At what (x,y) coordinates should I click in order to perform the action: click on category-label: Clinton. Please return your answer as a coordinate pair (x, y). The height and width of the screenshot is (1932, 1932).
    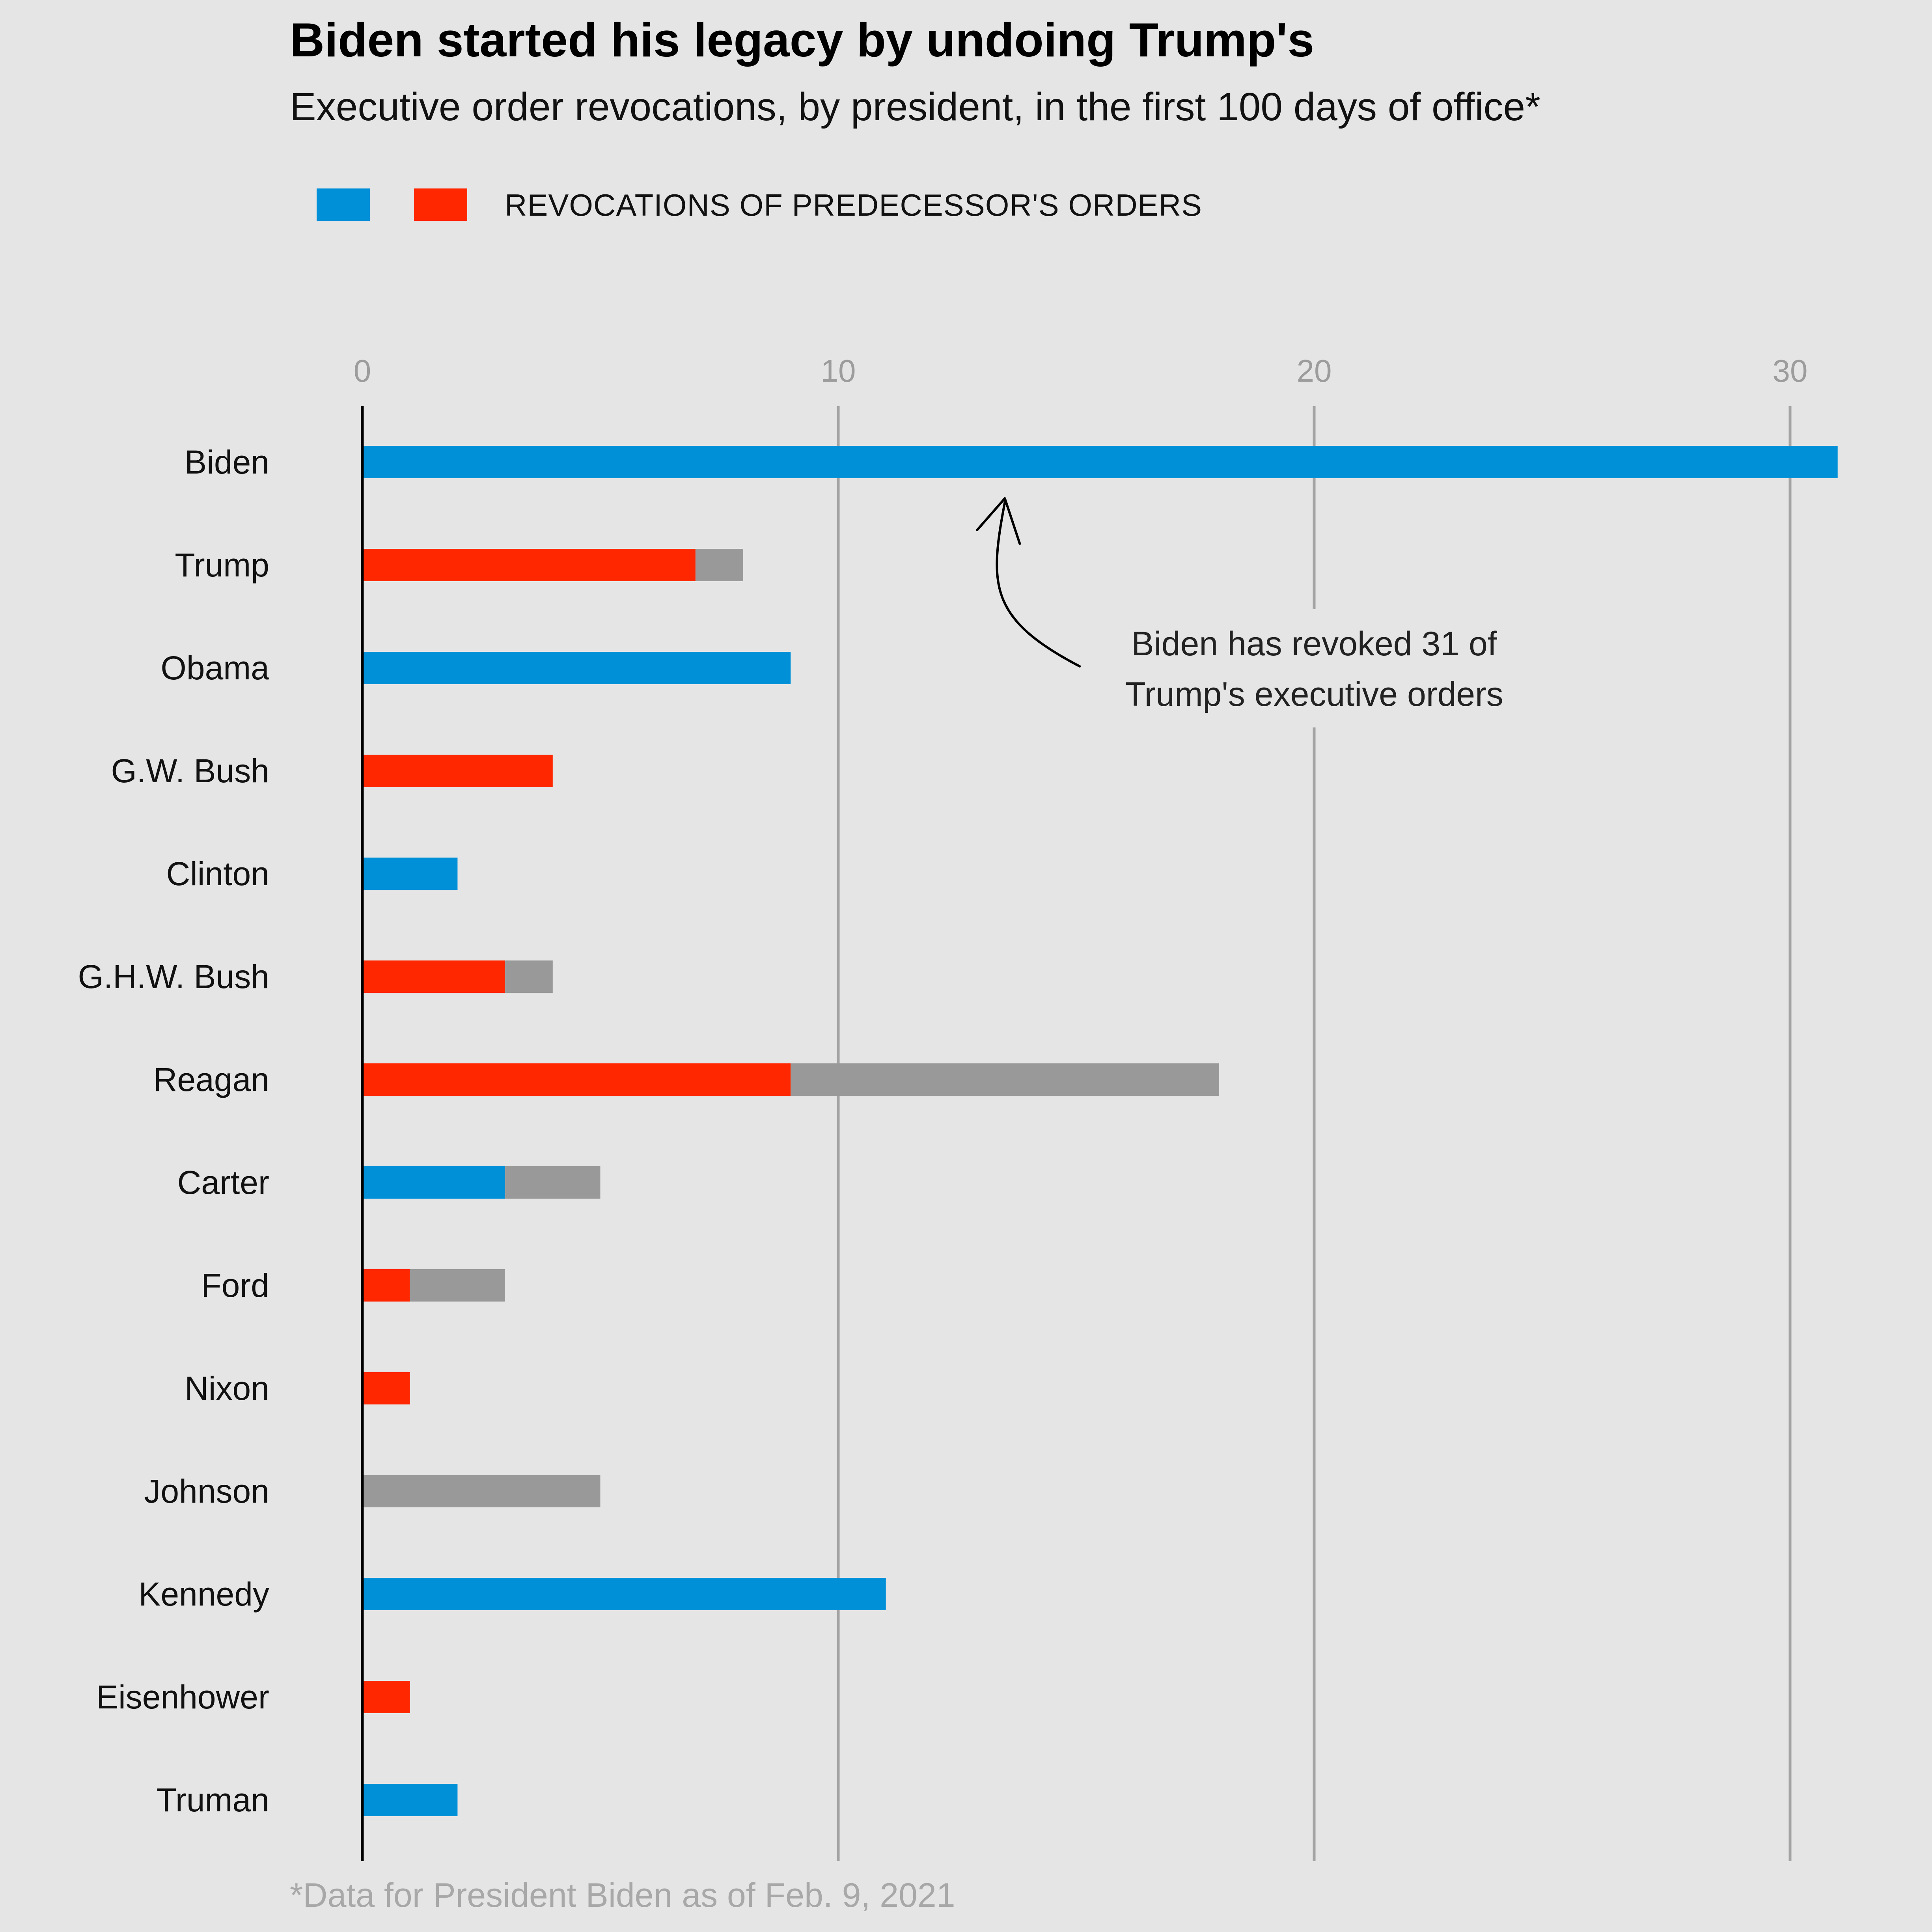
    Looking at the image, I should click on (218, 874).